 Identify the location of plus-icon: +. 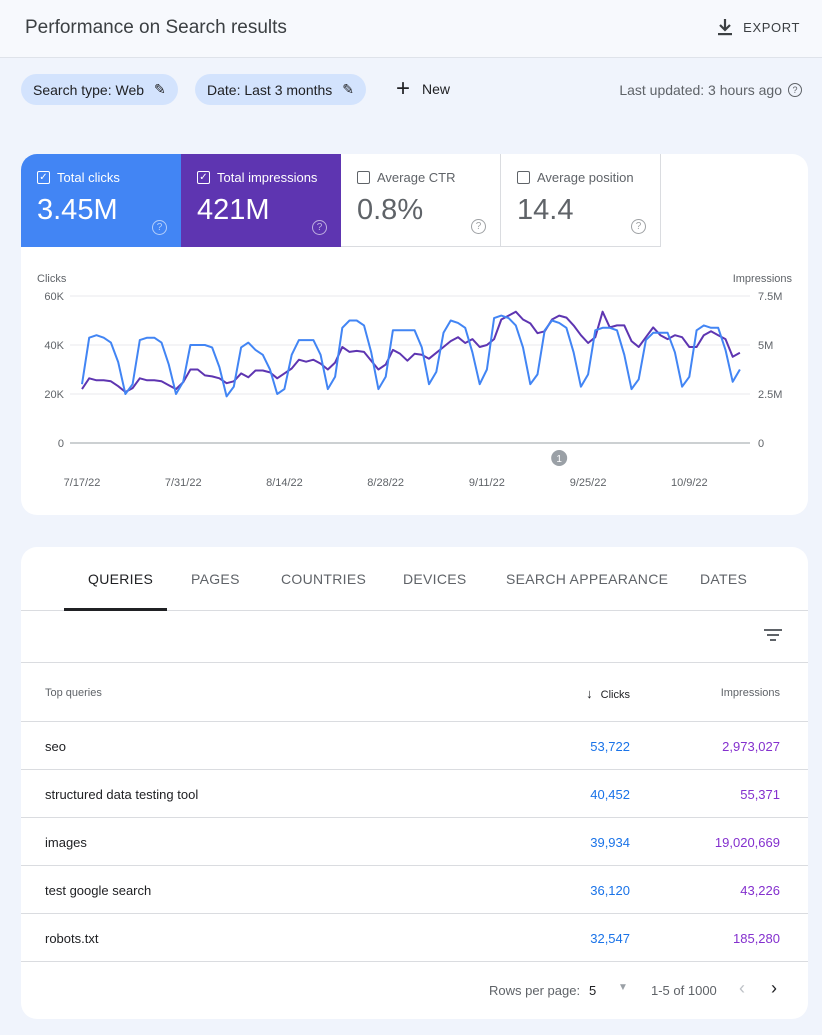
(403, 88).